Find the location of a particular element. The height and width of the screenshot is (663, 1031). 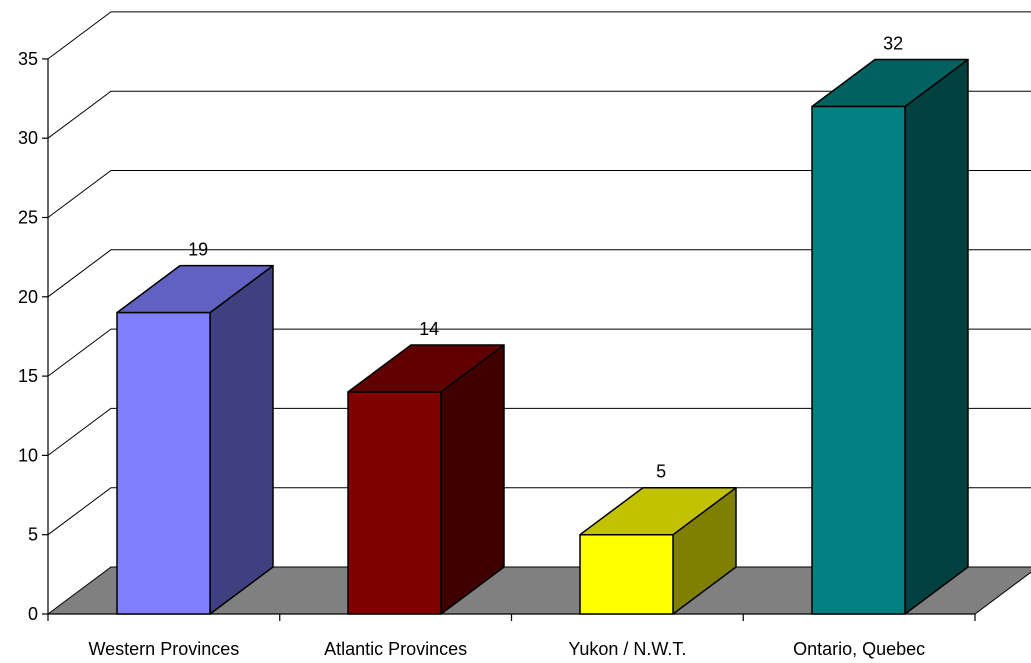

y-tick-label: 30 is located at coordinates (28, 138).